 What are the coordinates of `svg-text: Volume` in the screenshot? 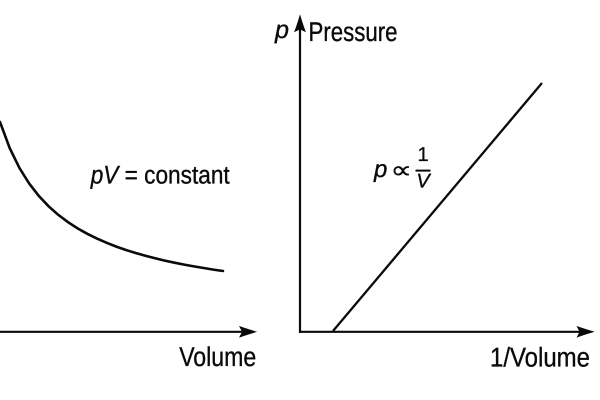 It's located at (217, 357).